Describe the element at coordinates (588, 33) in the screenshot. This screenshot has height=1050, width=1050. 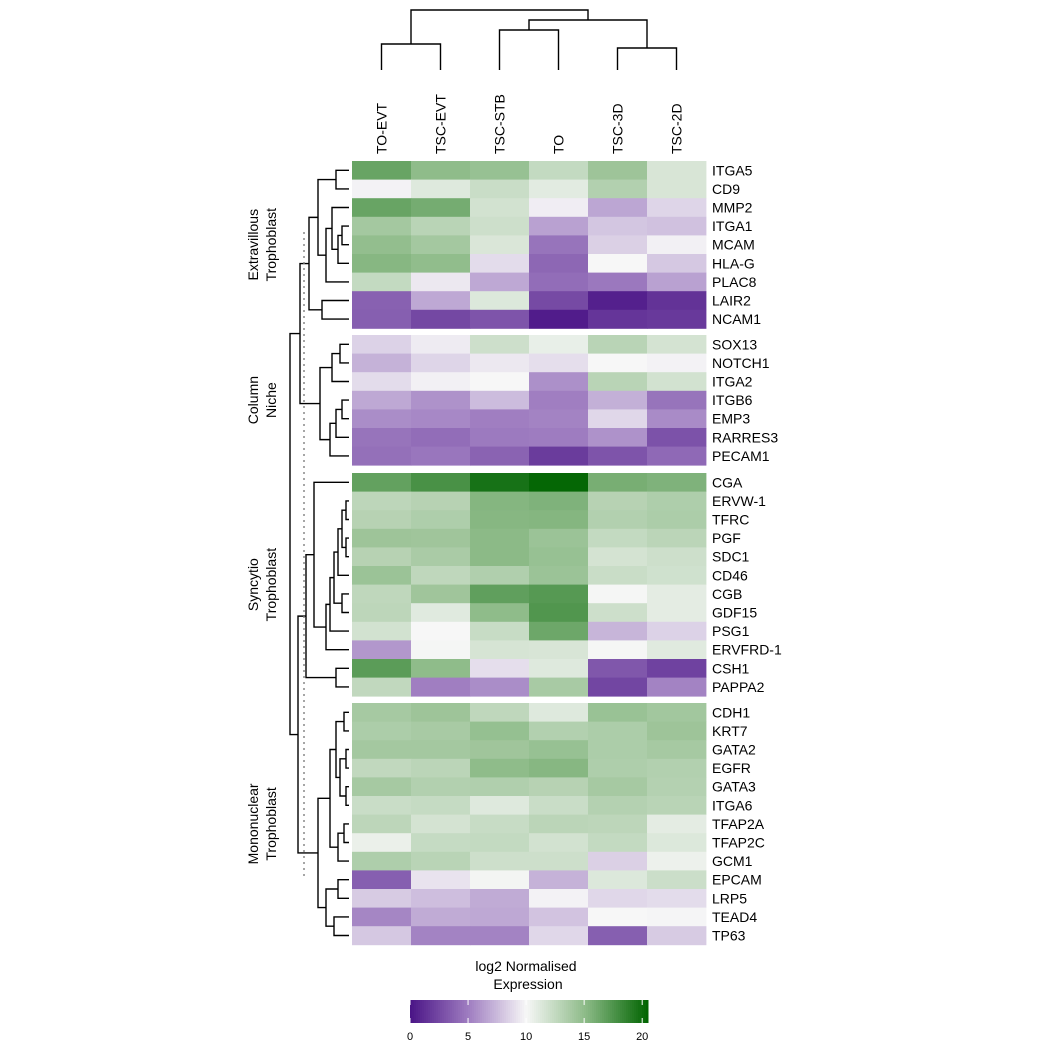
I see `dendro-link-cluster-b` at that location.